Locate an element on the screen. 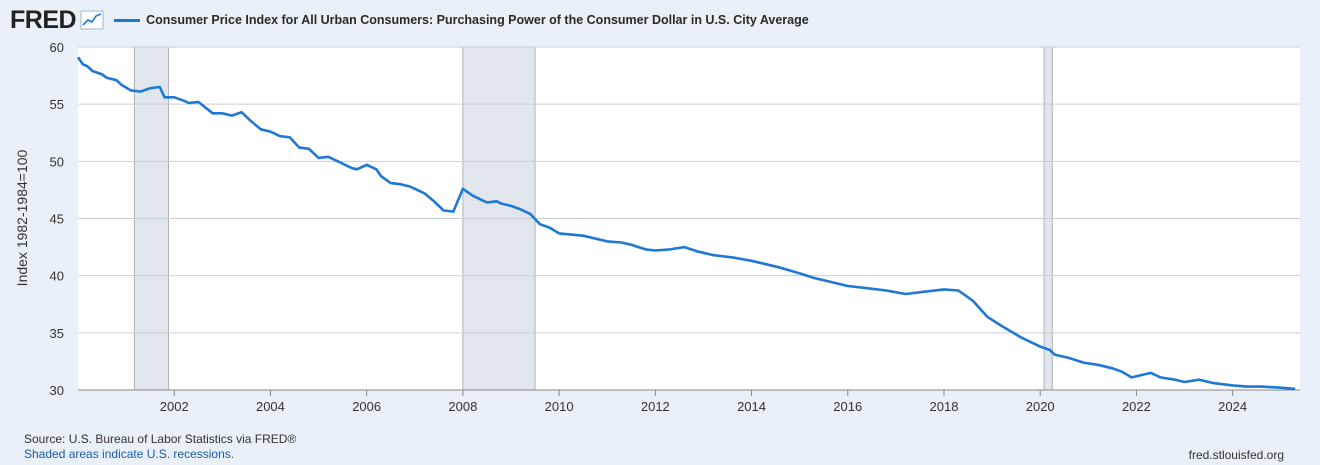 This screenshot has height=465, width=1320. x-tick-label: 2024 is located at coordinates (1232, 406).